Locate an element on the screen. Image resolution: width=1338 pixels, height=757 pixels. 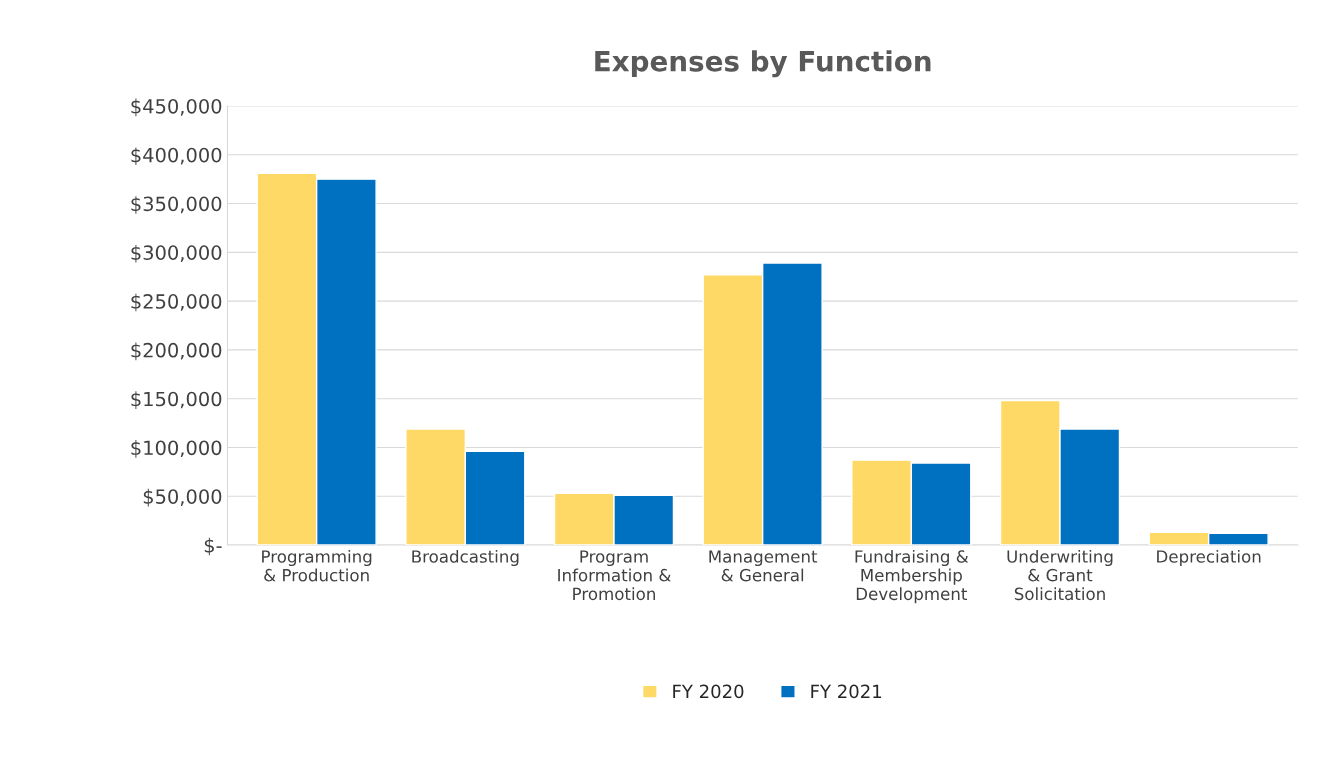
y-tick-label: $150,000 is located at coordinates (176, 400).